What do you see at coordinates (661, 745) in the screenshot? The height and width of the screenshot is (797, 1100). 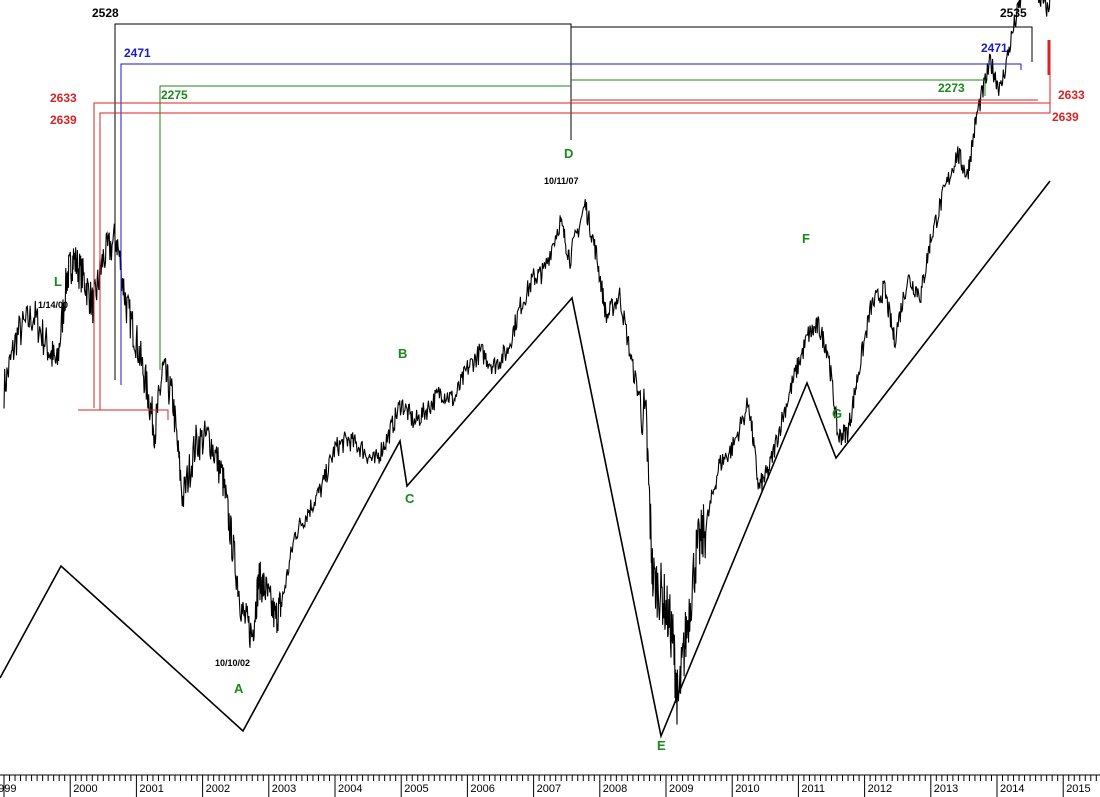 I see `wave-label-e: E` at bounding box center [661, 745].